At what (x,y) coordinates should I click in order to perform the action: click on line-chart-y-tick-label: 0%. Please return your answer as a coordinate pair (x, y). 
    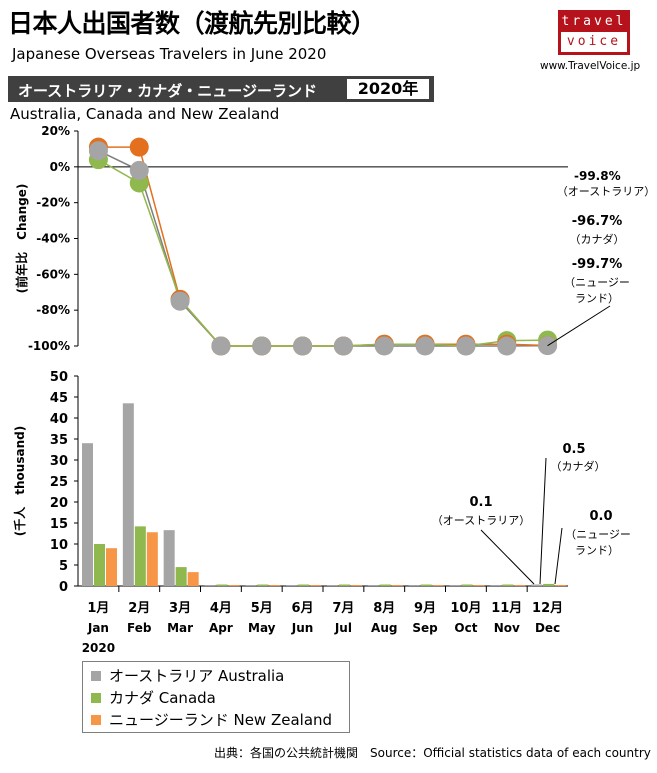
    Looking at the image, I should click on (60, 167).